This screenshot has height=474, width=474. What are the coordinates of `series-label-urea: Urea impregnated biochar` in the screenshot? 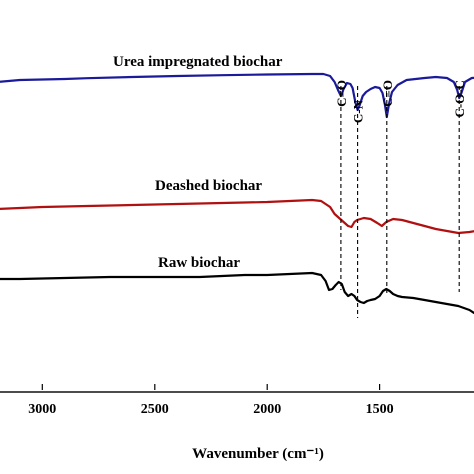 It's located at (198, 62).